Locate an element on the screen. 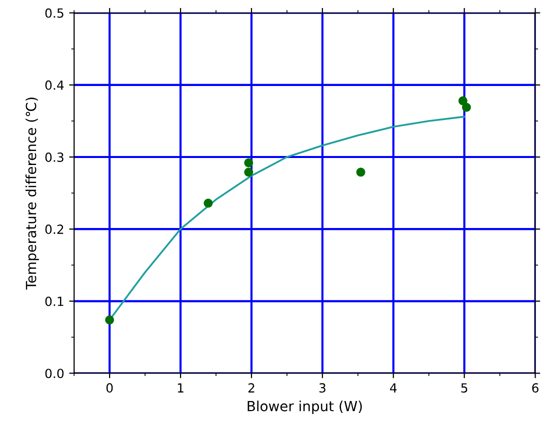  x-tick-label: 4 is located at coordinates (393, 387).